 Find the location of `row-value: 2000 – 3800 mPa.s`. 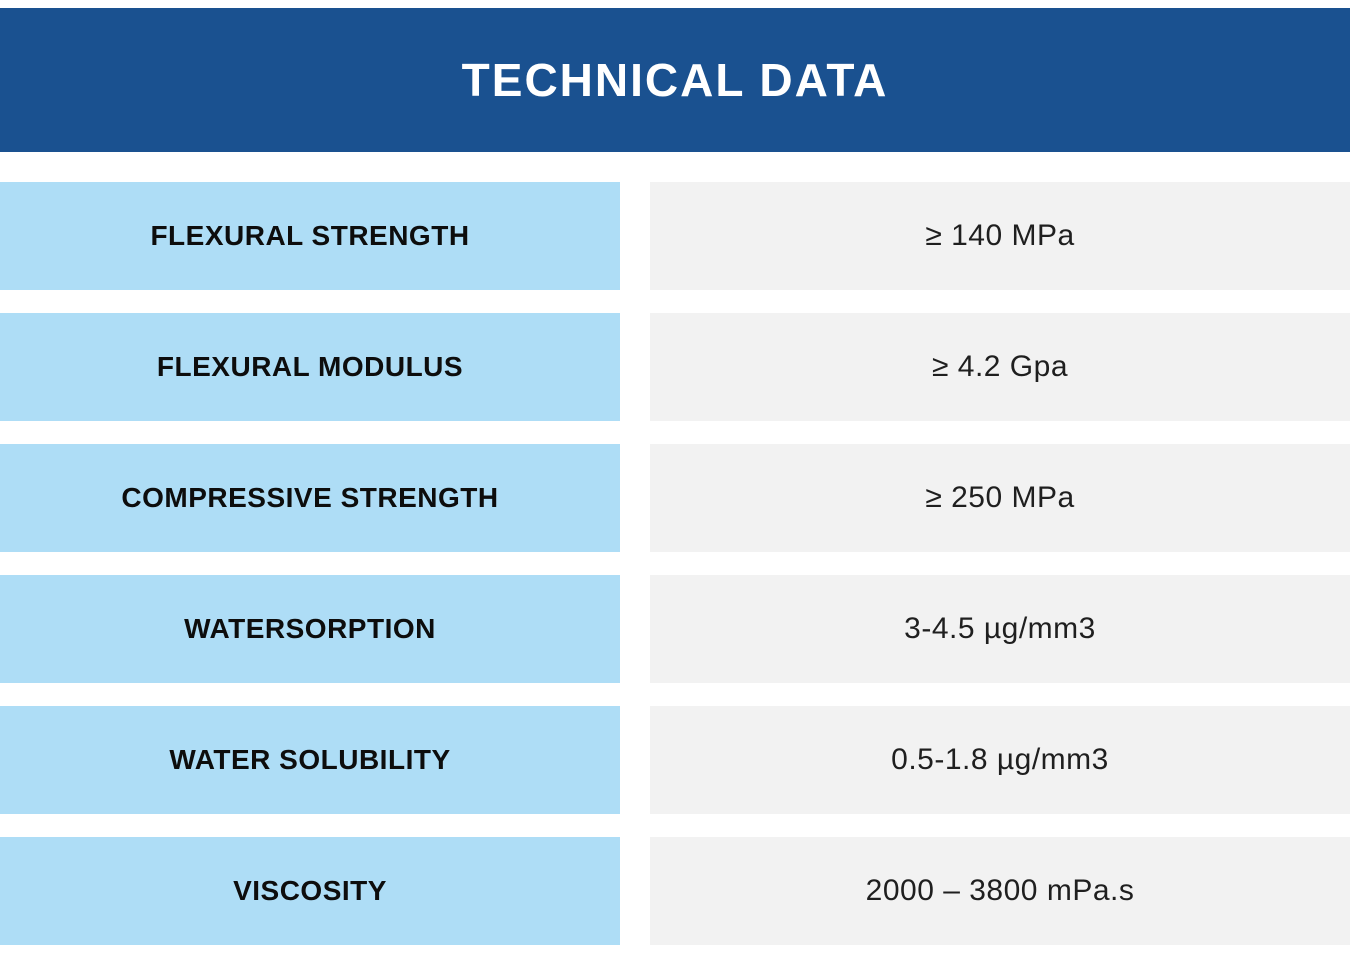

row-value: 2000 – 3800 mPa.s is located at coordinates (1000, 890).